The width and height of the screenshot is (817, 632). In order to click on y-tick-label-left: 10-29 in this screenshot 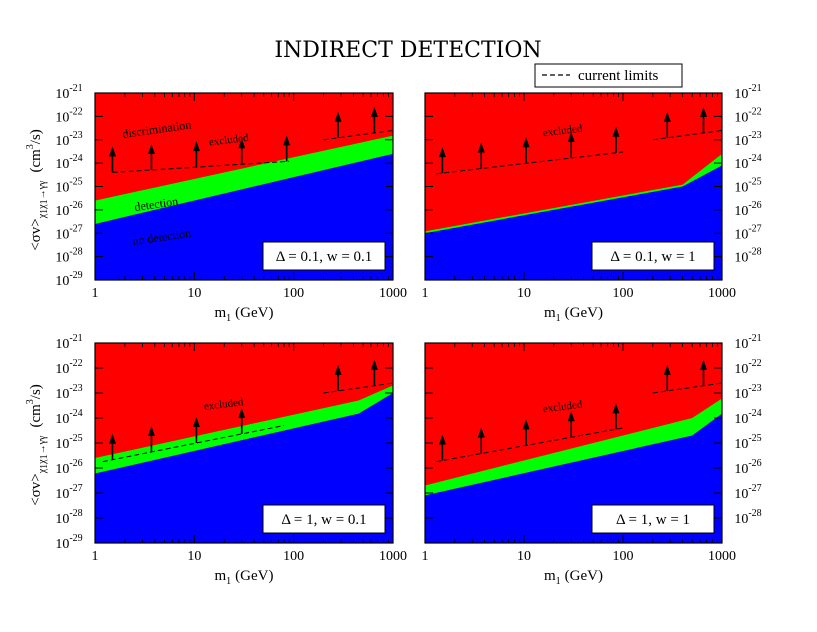, I will do `click(68, 279)`.